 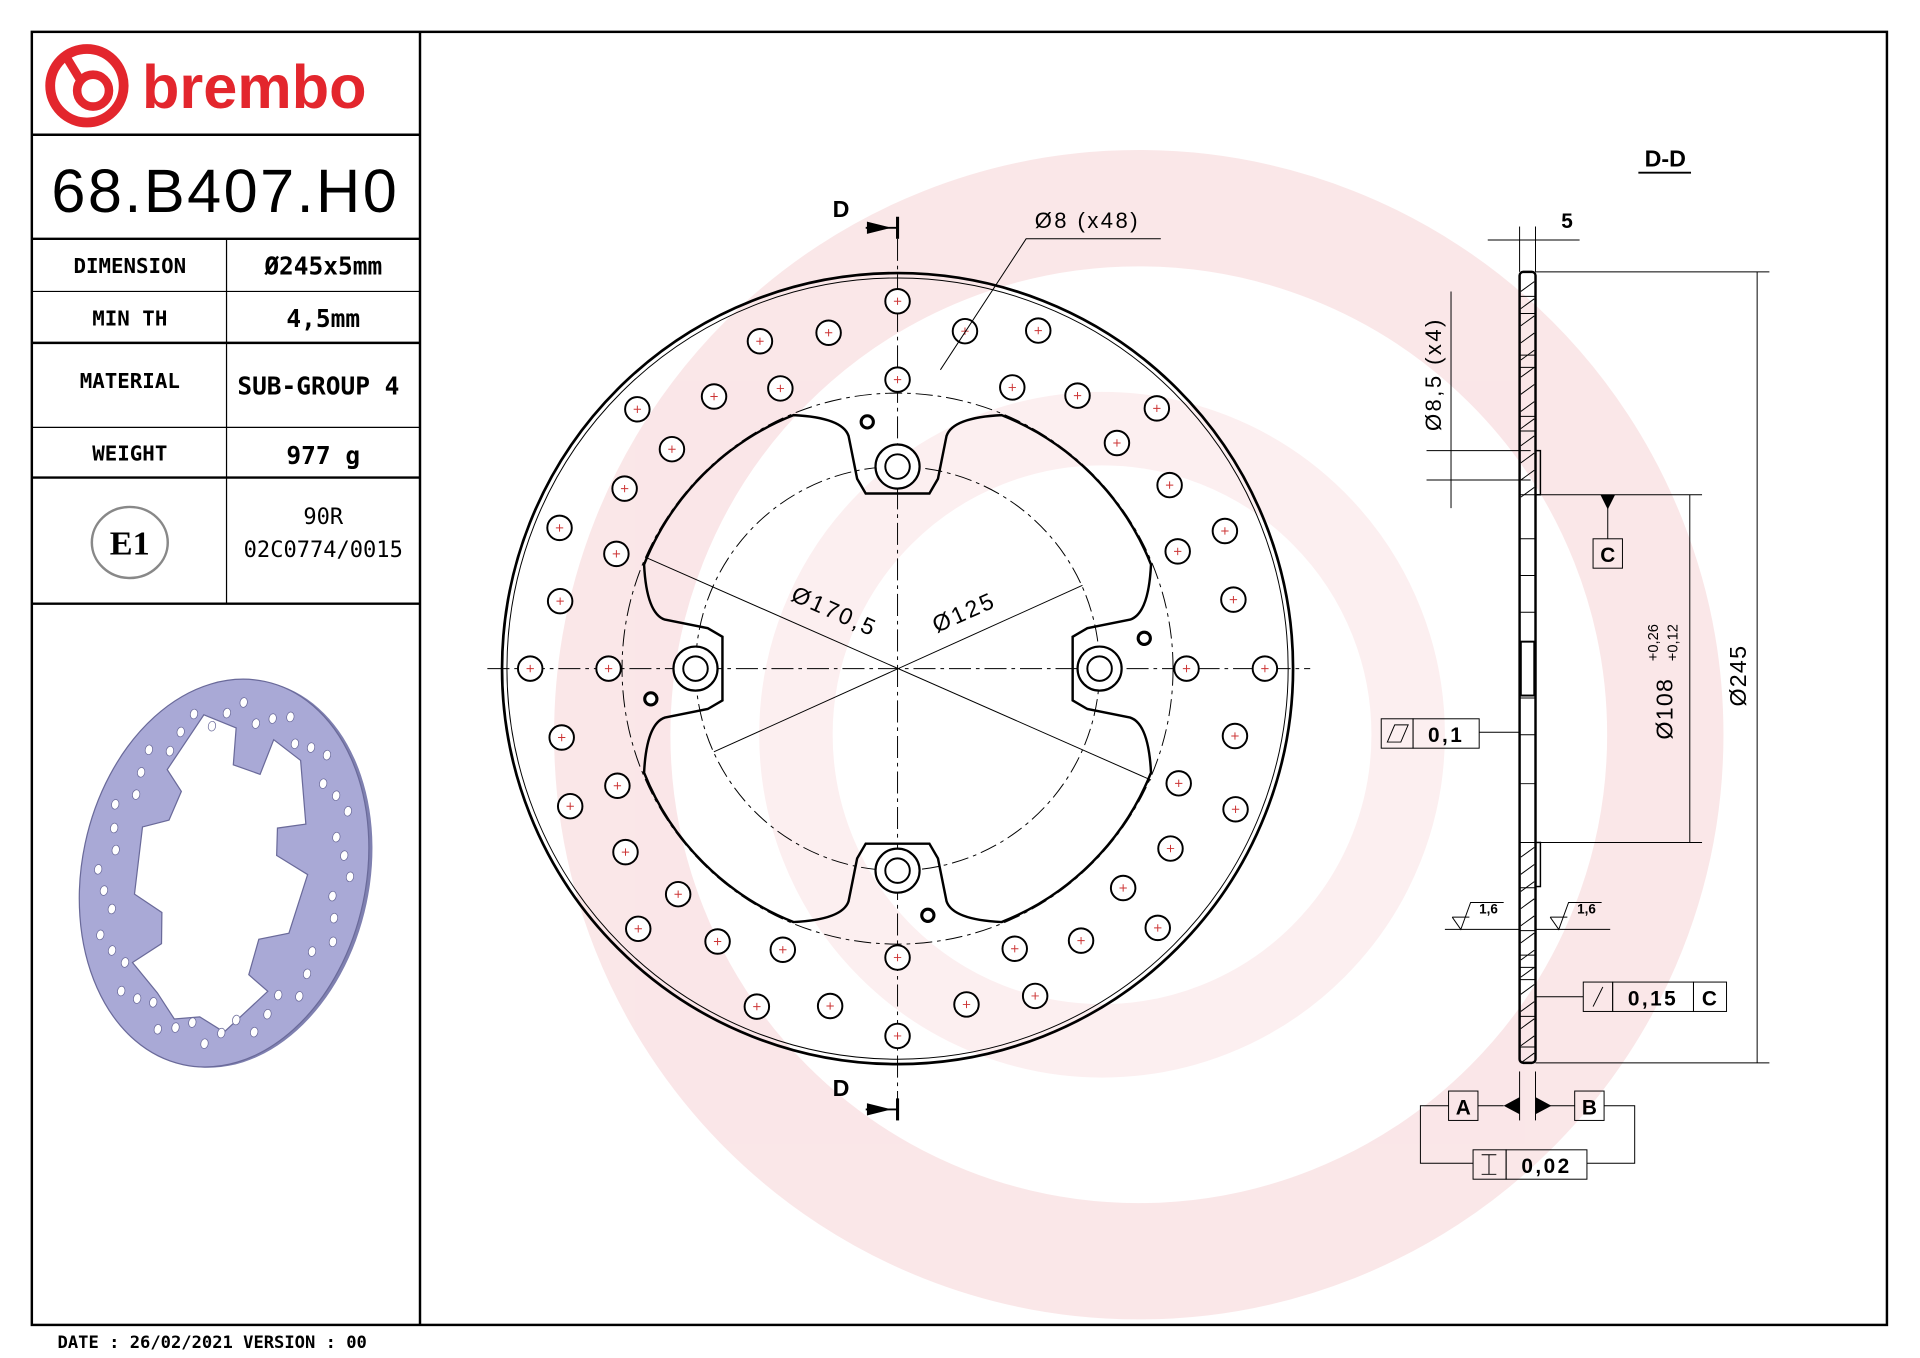 What do you see at coordinates (1446, 735) in the screenshot?
I see `flatness-value: 0,1` at bounding box center [1446, 735].